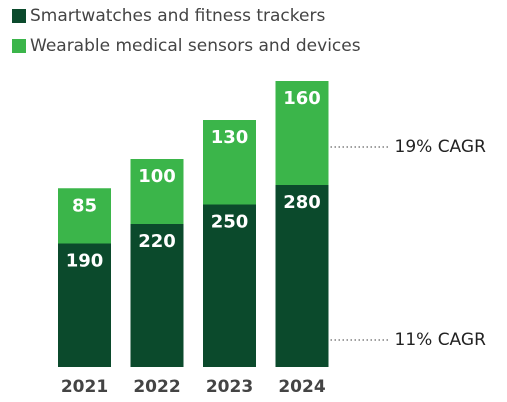 This screenshot has width=507, height=402. What do you see at coordinates (230, 137) in the screenshot?
I see `value-label: 130` at bounding box center [230, 137].